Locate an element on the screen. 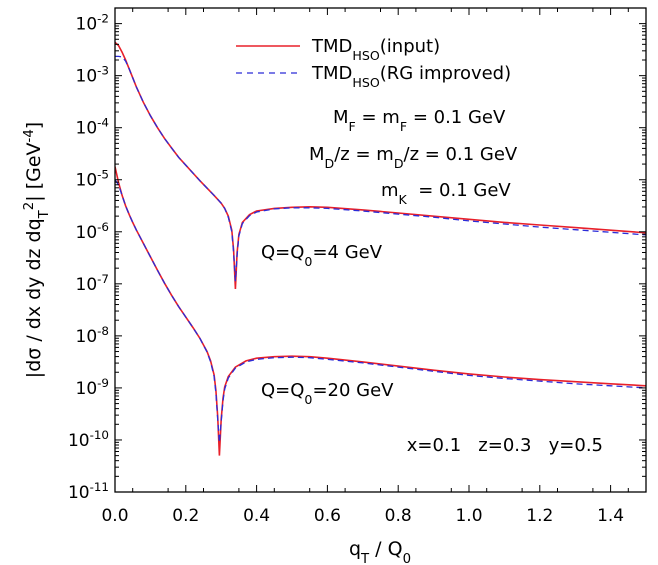 This screenshot has width=658, height=565. y-label-part: | [GeV is located at coordinates (34, 171).